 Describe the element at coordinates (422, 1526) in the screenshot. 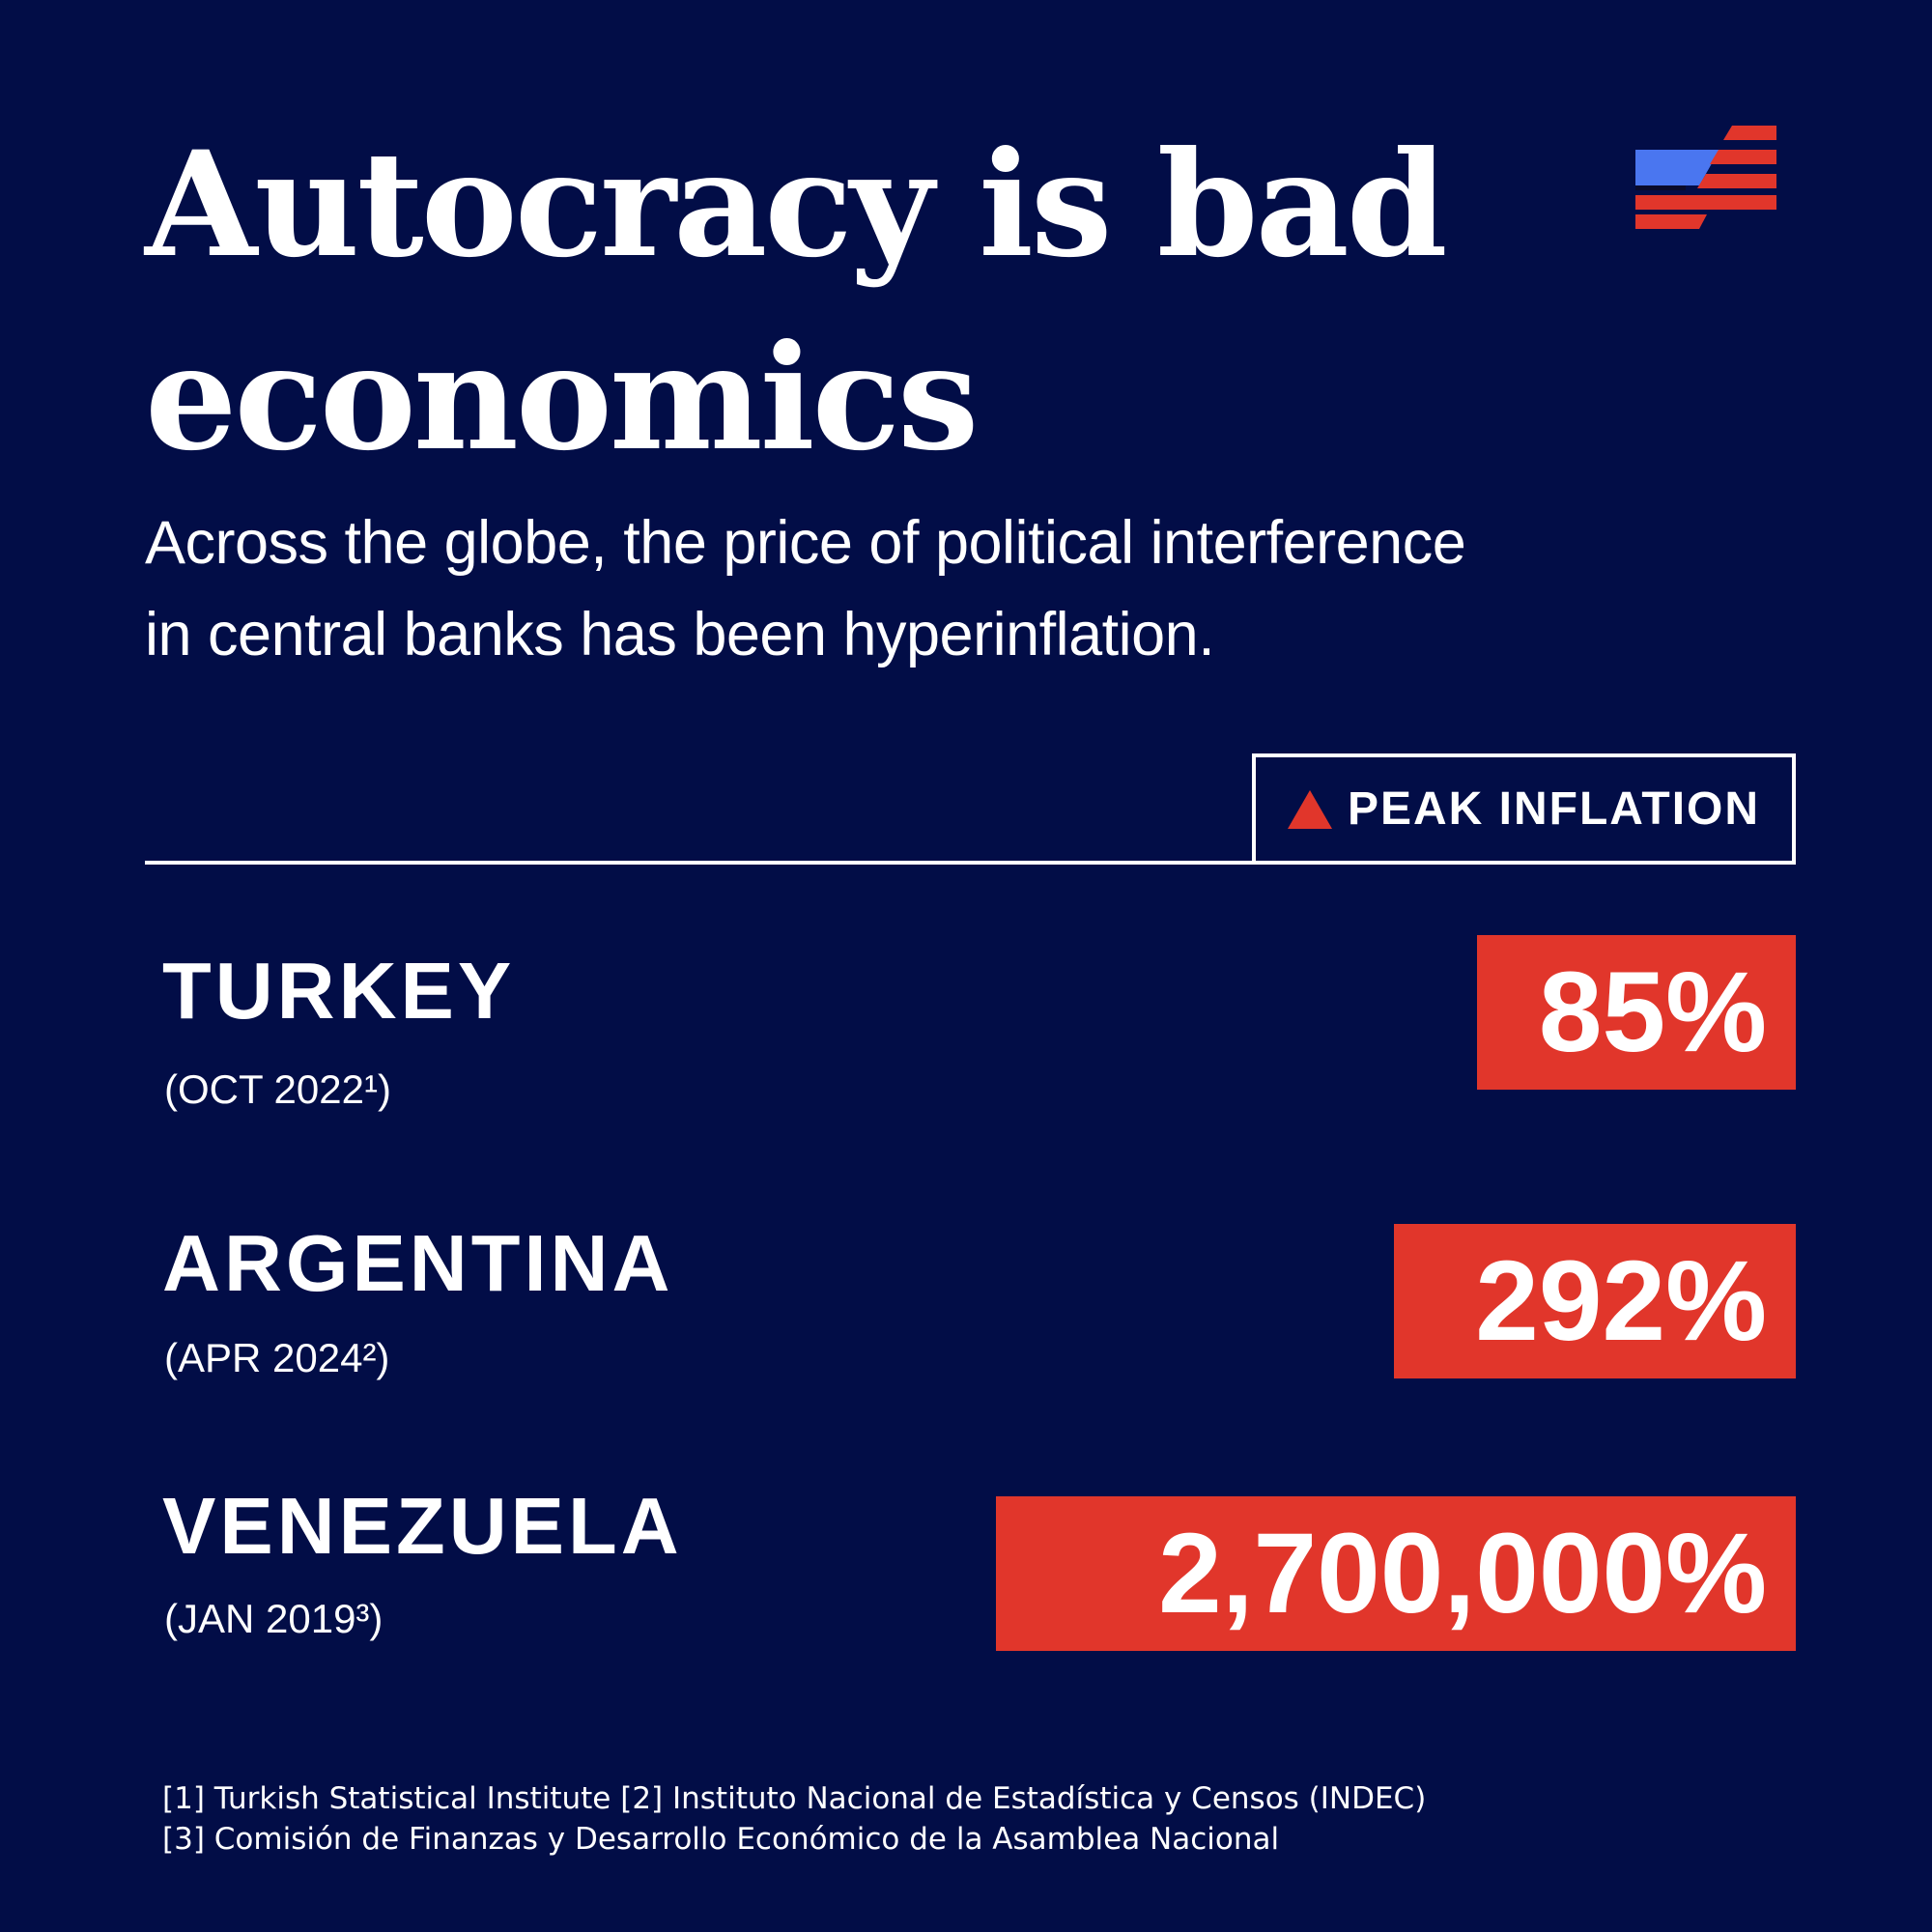

I see `country-name-venezuela: VENEZUELA` at that location.